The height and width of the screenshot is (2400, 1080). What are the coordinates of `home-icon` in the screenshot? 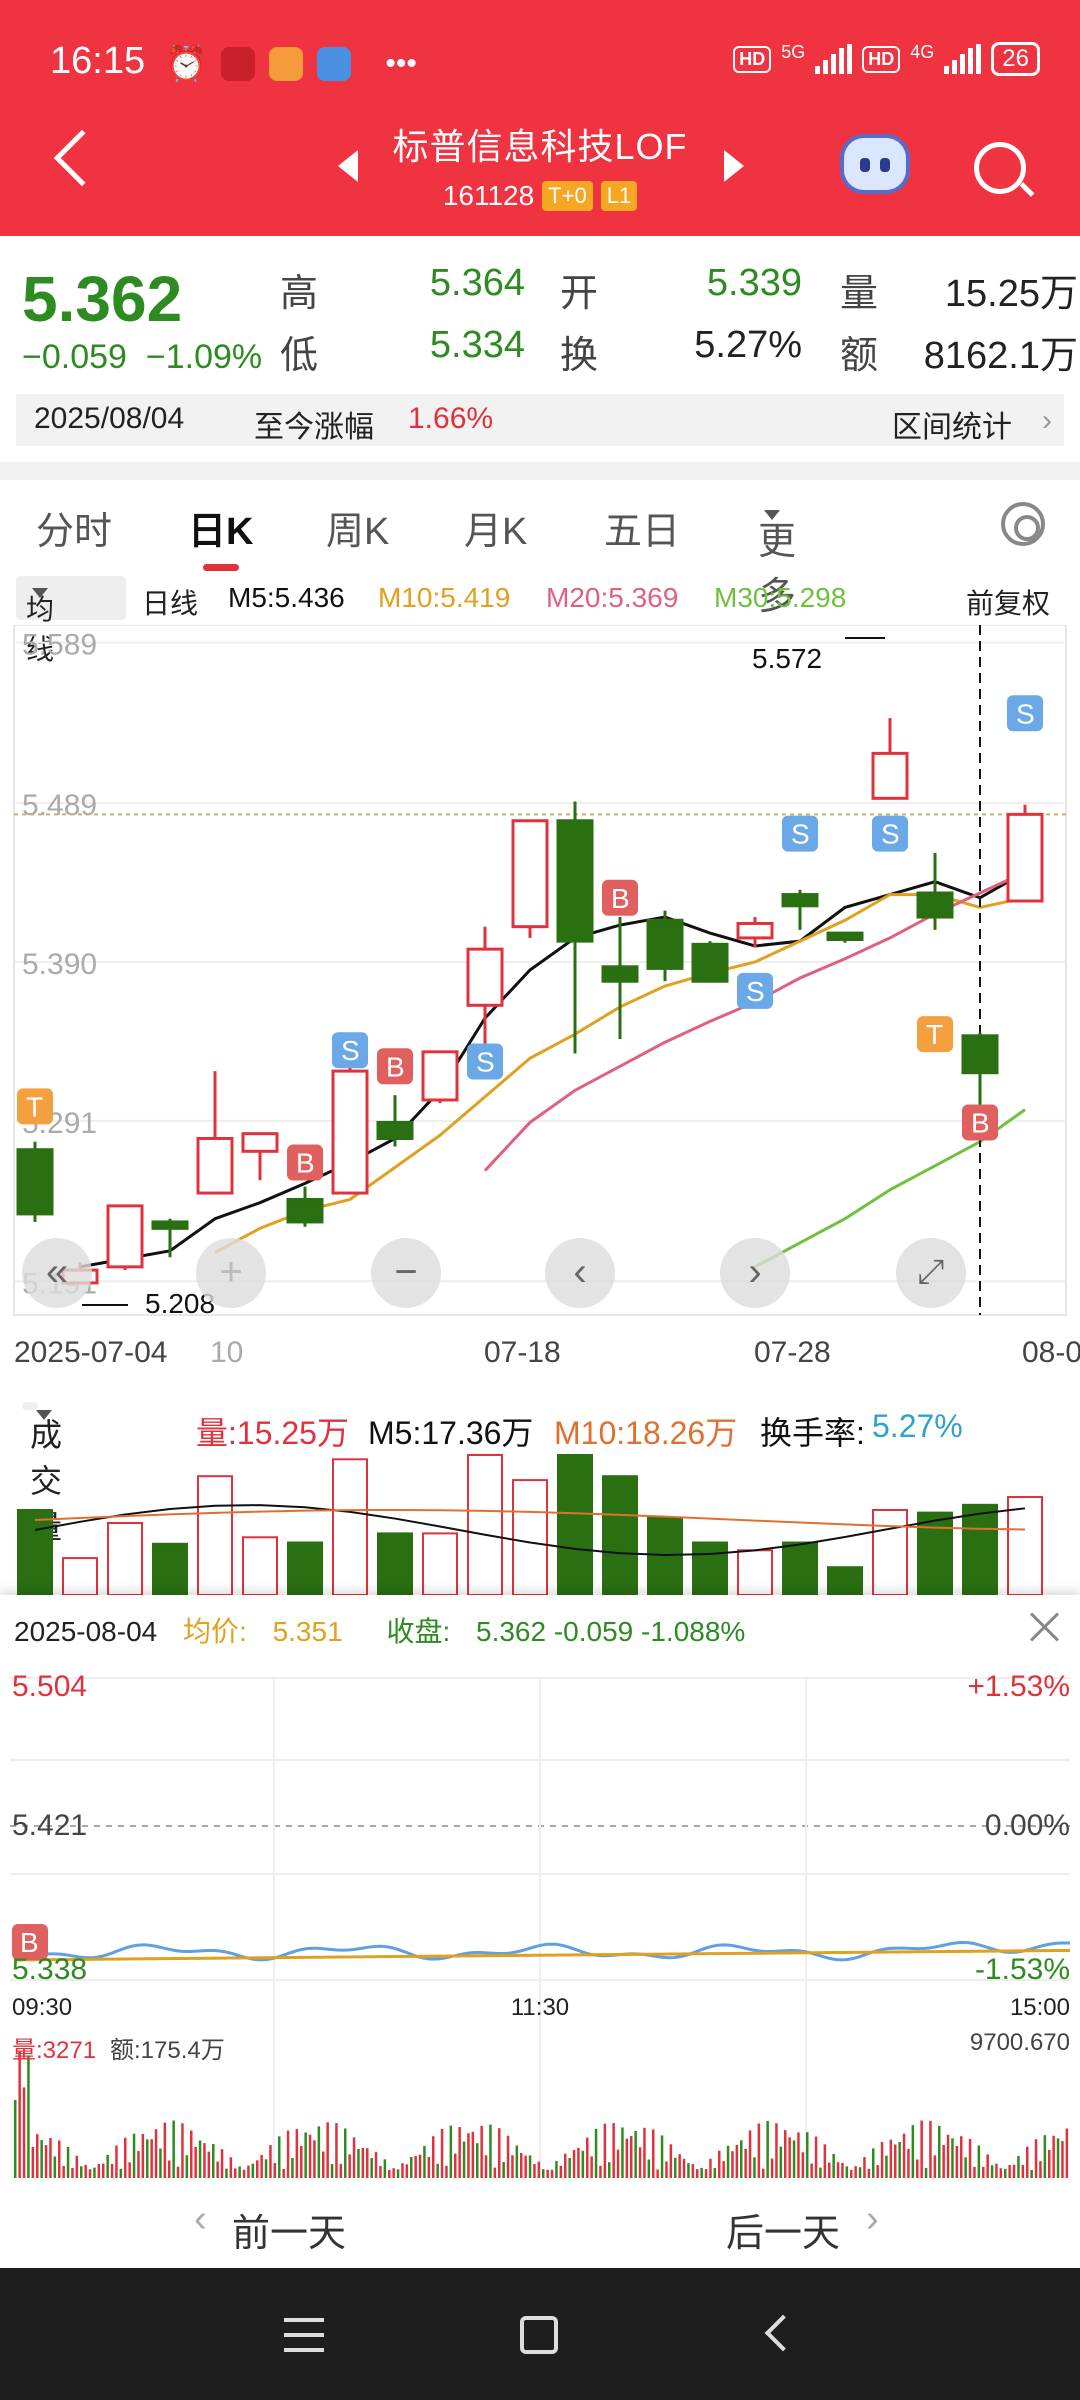 It's located at (539, 2335).